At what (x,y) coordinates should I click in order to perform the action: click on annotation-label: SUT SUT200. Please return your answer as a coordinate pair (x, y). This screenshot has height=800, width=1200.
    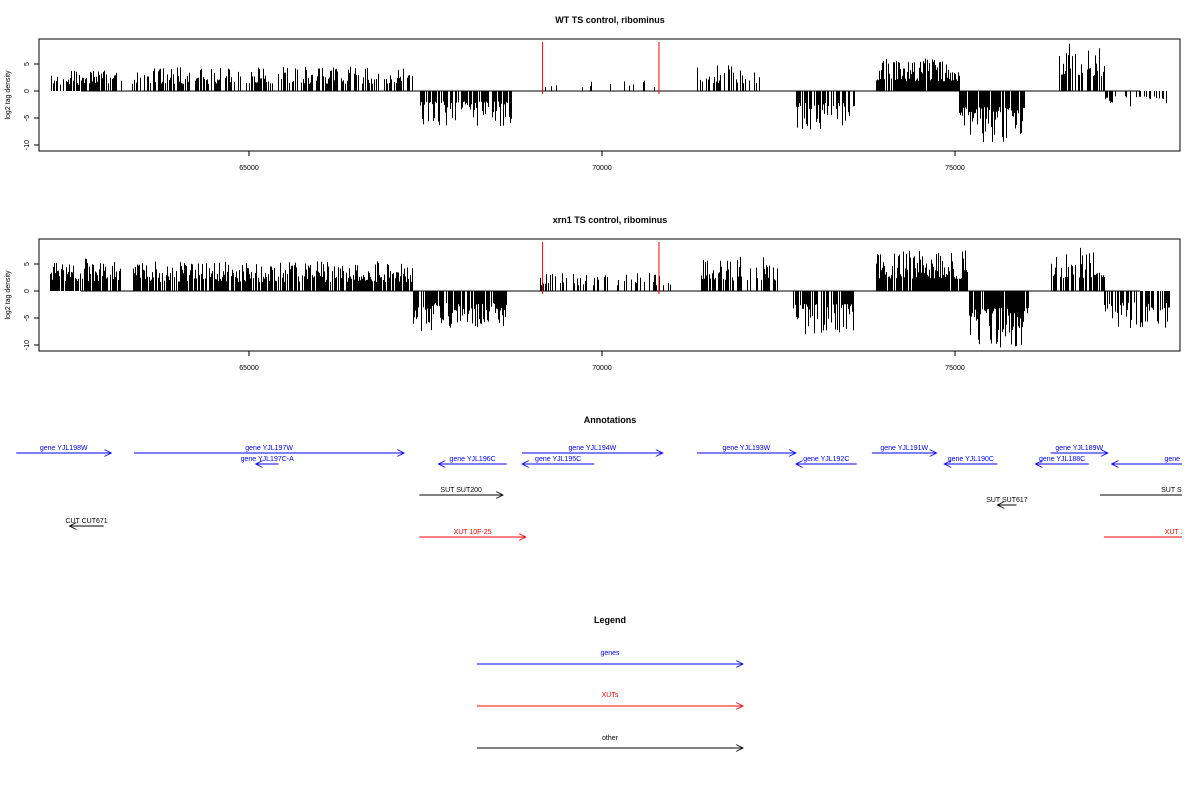
    Looking at the image, I should click on (461, 490).